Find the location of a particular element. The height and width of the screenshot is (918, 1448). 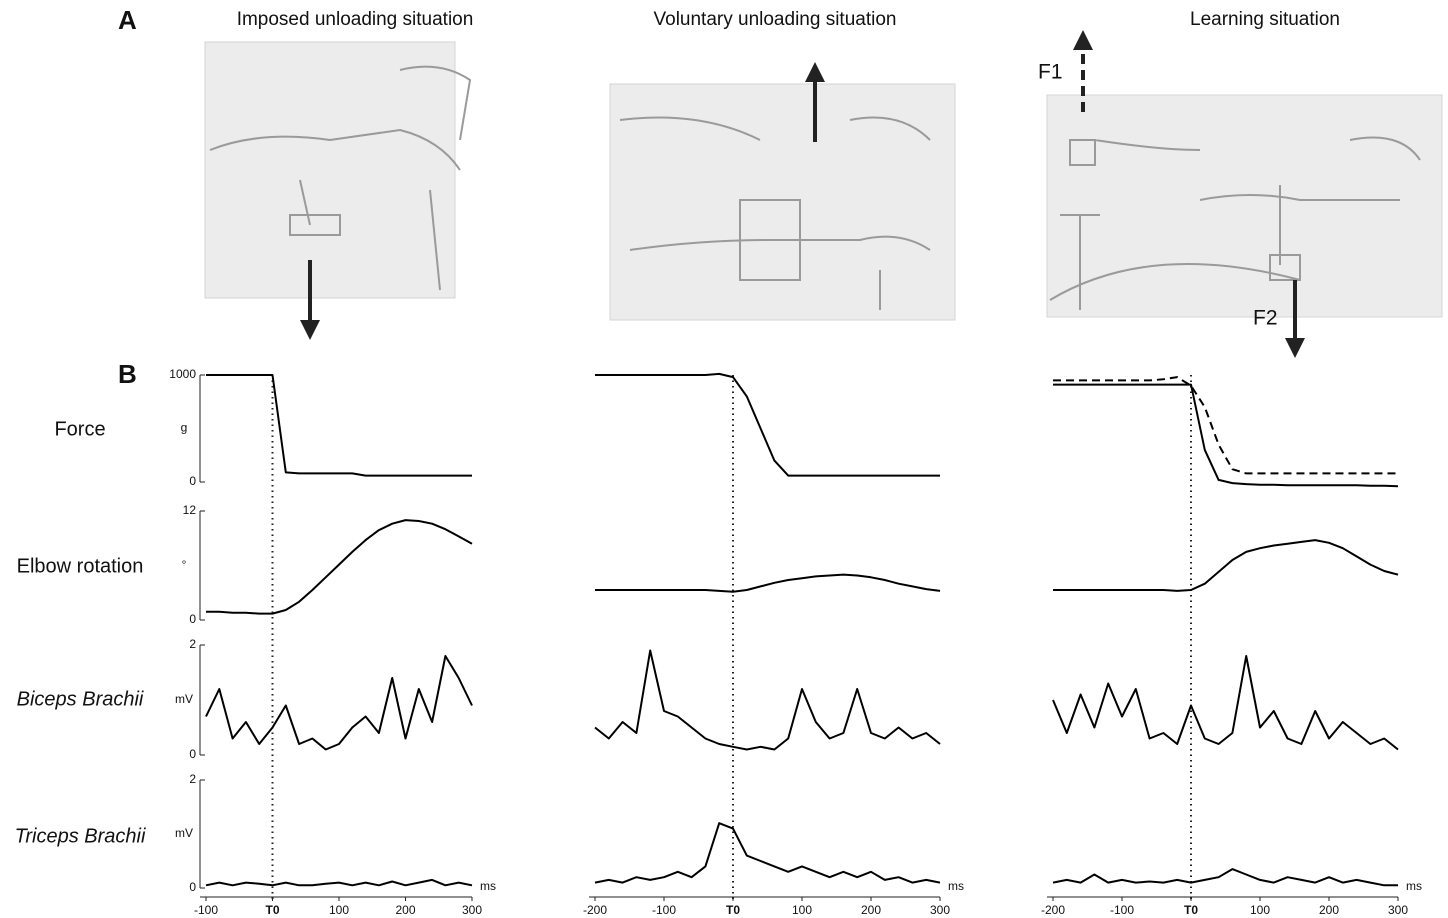

row-label: Triceps Brachii is located at coordinates (80, 836).